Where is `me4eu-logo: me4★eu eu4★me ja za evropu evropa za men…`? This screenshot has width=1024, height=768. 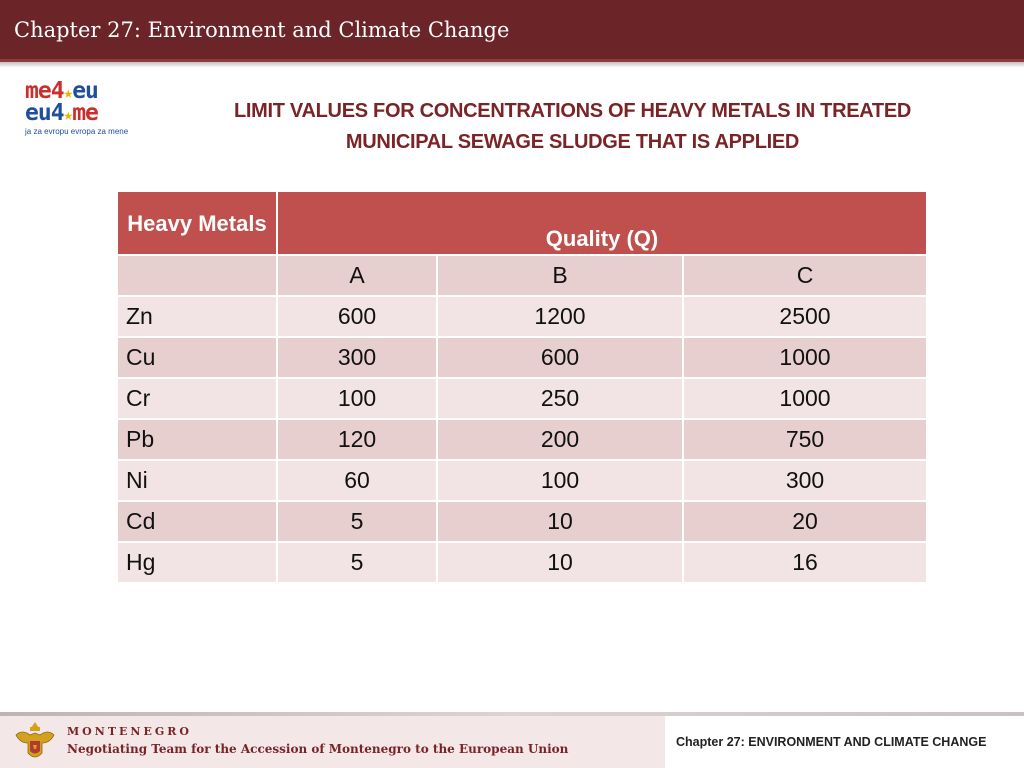 me4eu-logo: me4★eu eu4★me ja za evropu evropa za men… is located at coordinates (86, 110).